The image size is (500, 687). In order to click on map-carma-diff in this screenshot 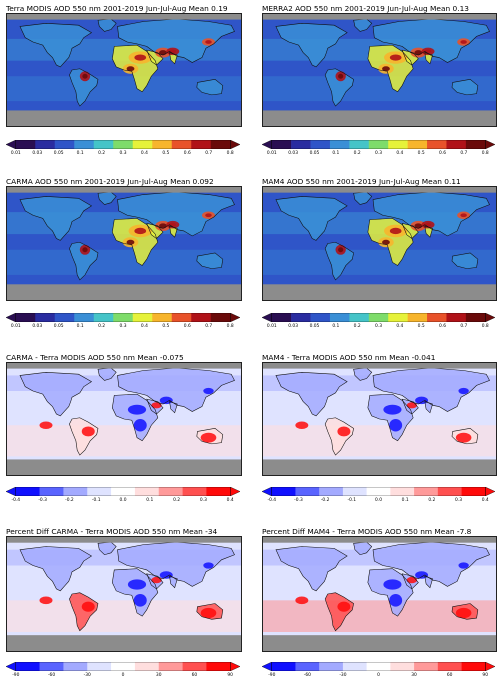, I will do `click(124, 419)`.